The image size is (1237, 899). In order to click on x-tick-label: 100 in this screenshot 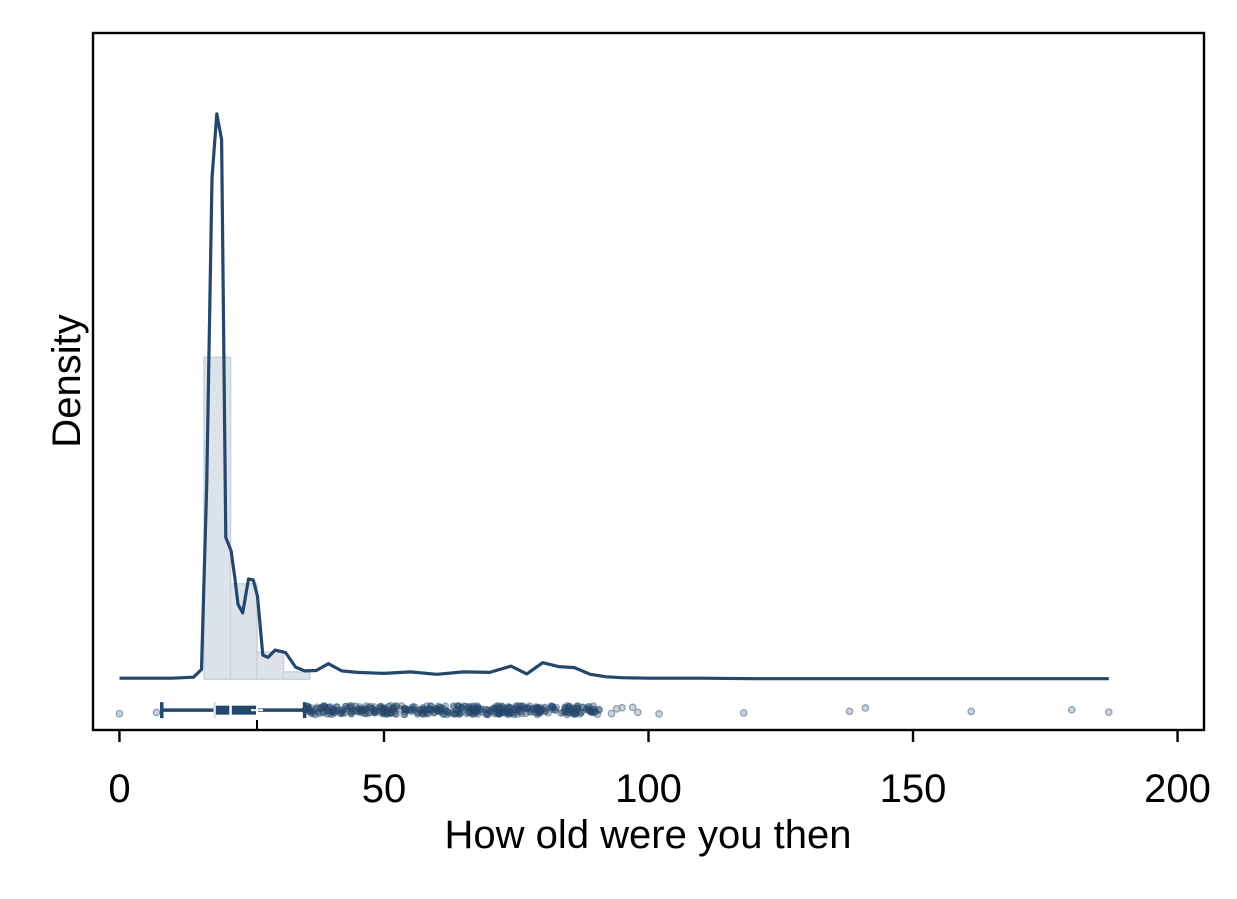, I will do `click(648, 789)`.